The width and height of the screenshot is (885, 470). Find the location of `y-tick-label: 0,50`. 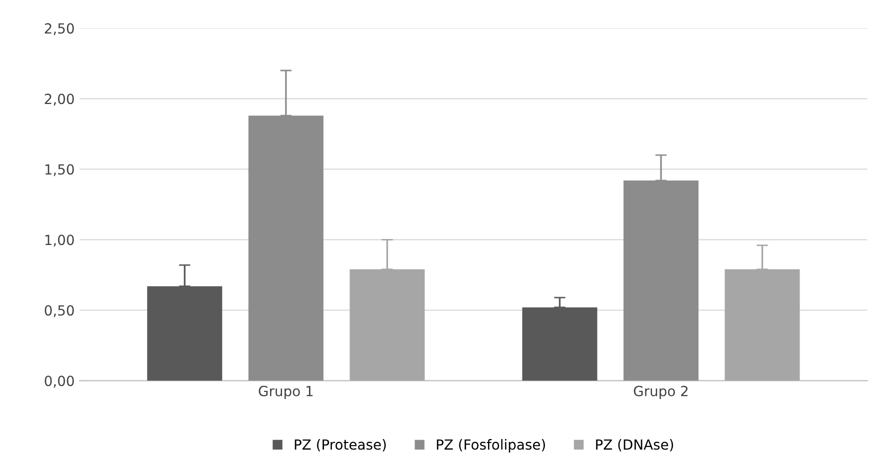

y-tick-label: 0,50 is located at coordinates (59, 311).